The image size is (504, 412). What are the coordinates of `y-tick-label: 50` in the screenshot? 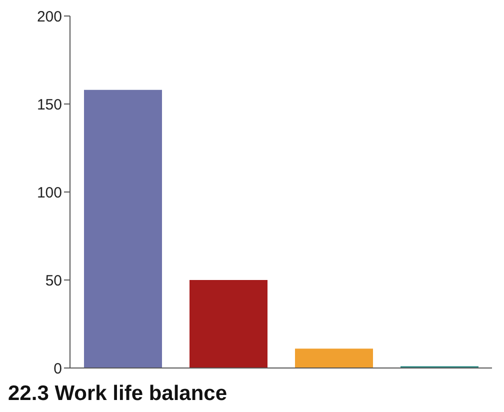 It's located at (53, 281).